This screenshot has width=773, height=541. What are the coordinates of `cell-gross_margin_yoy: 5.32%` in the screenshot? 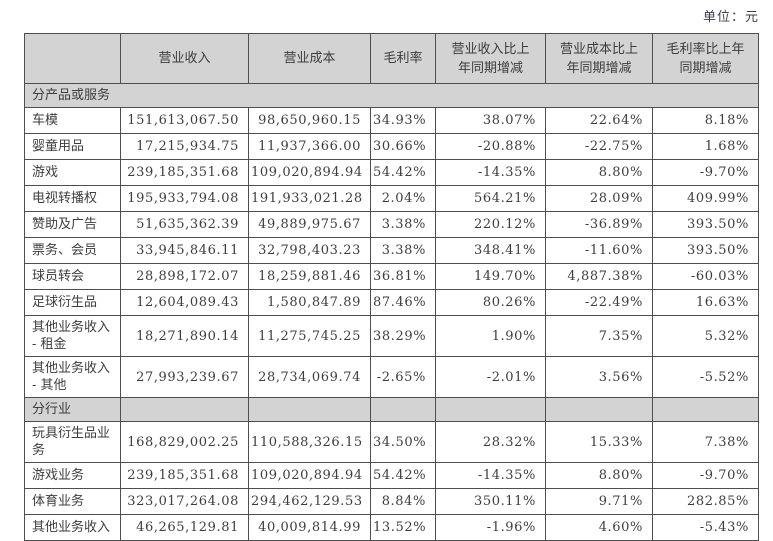 It's located at (705, 336).